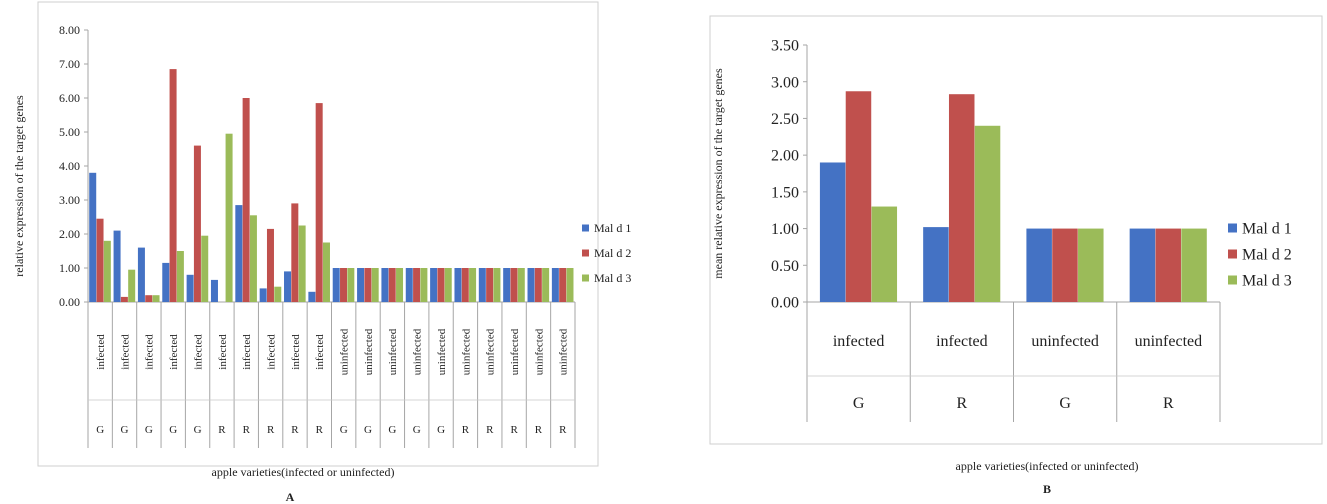 This screenshot has width=1327, height=504. I want to click on x-axis-label: apple varieties(infected or uninfected), so click(303, 472).